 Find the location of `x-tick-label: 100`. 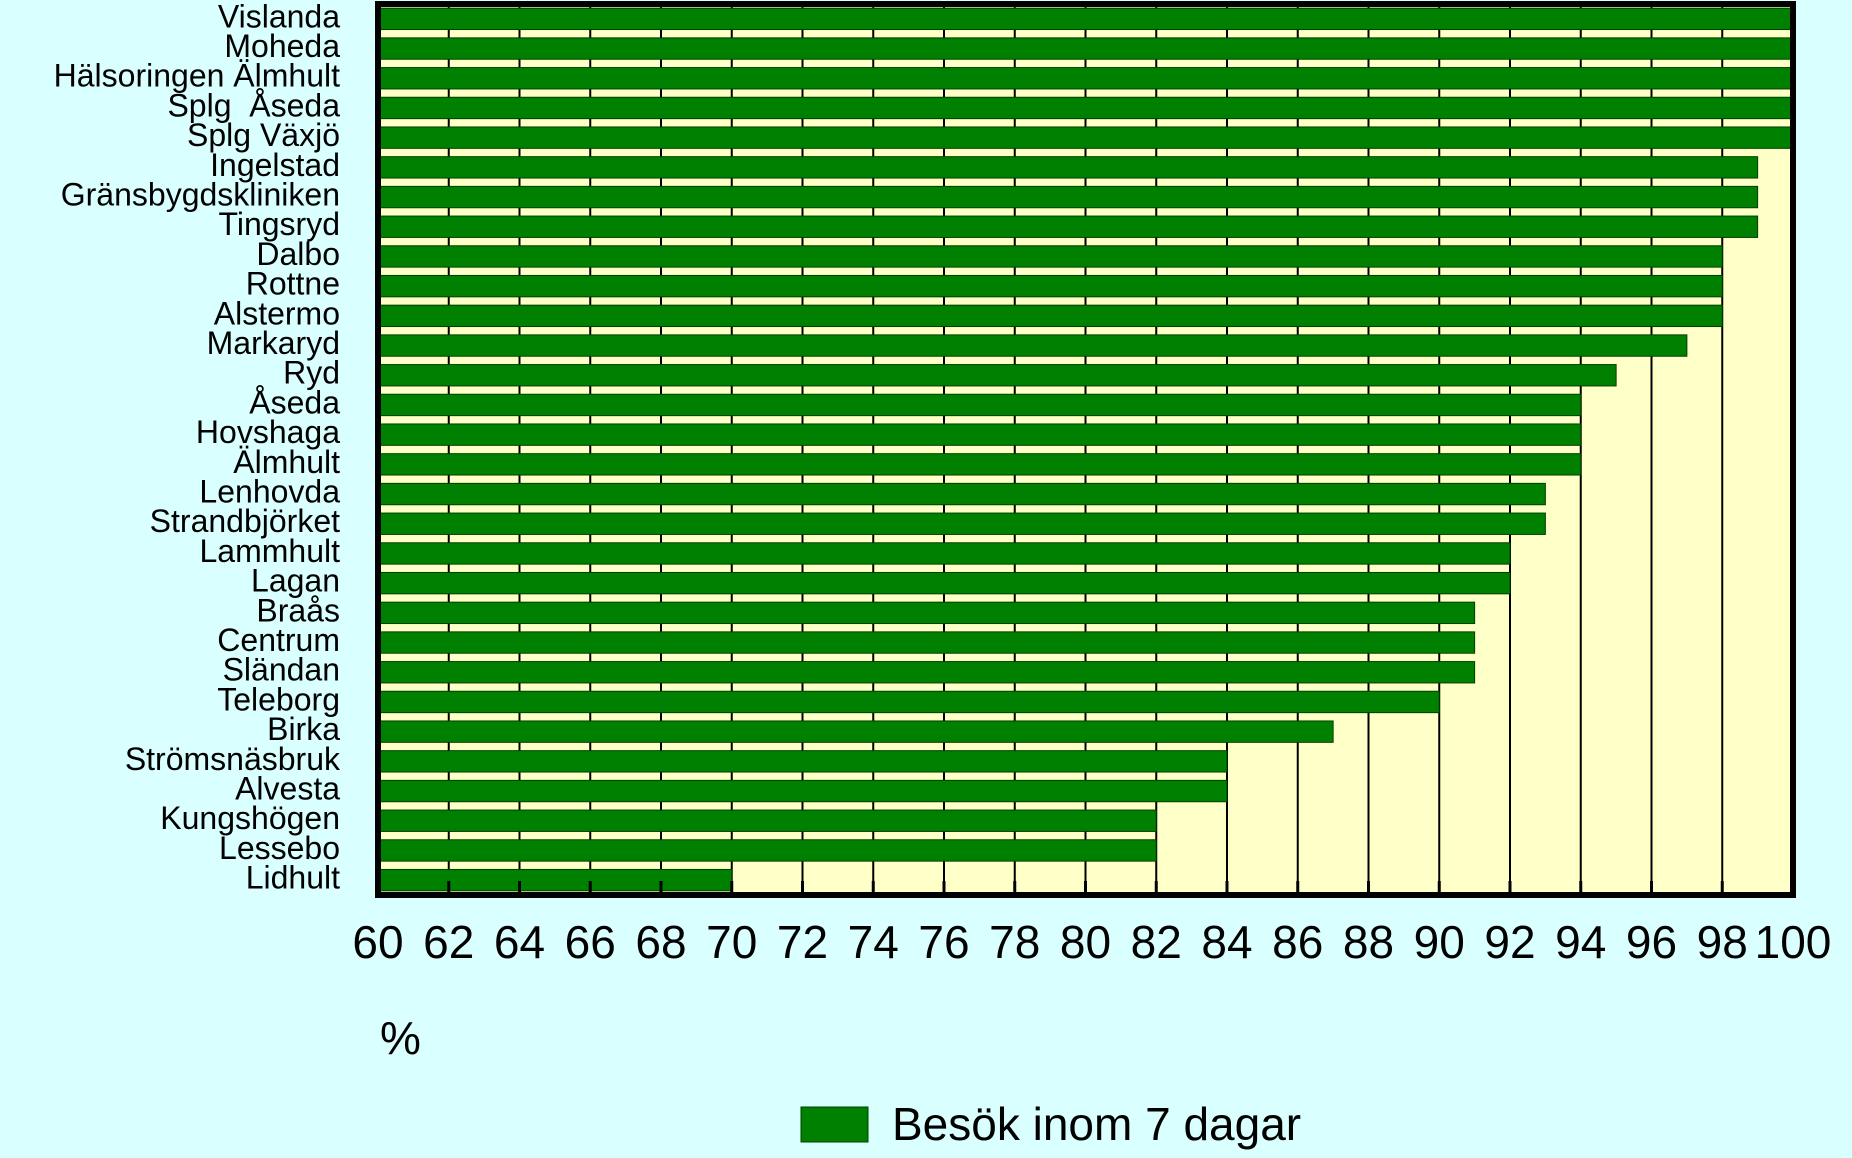

x-tick-label: 100 is located at coordinates (1793, 942).